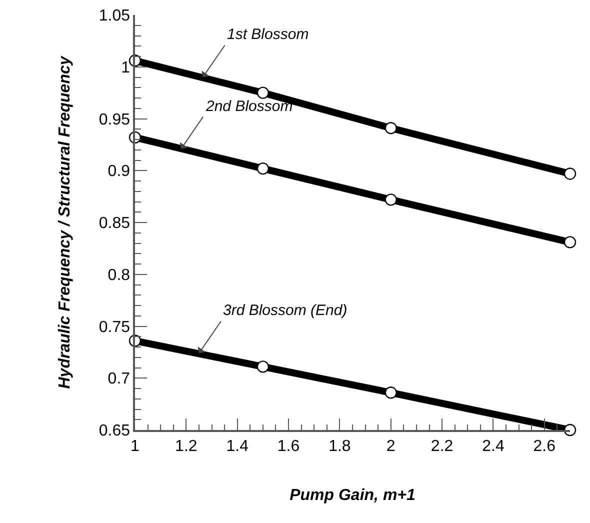 The width and height of the screenshot is (590, 523). Describe the element at coordinates (237, 446) in the screenshot. I see `x-tick-label: 1.4` at that location.